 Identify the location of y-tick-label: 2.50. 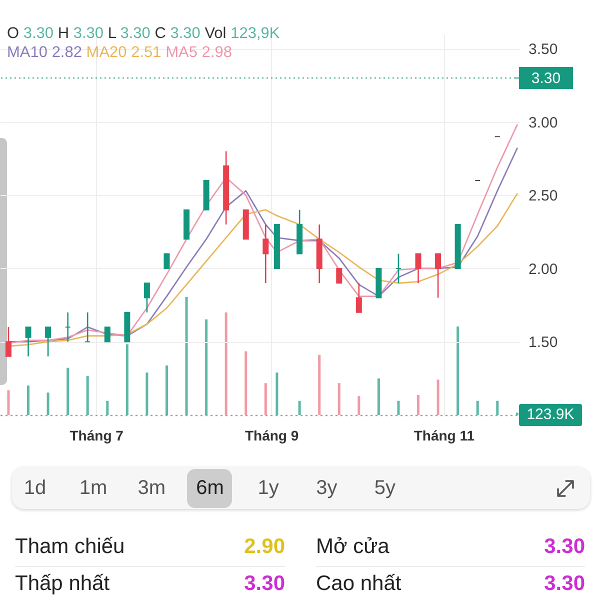
(543, 196).